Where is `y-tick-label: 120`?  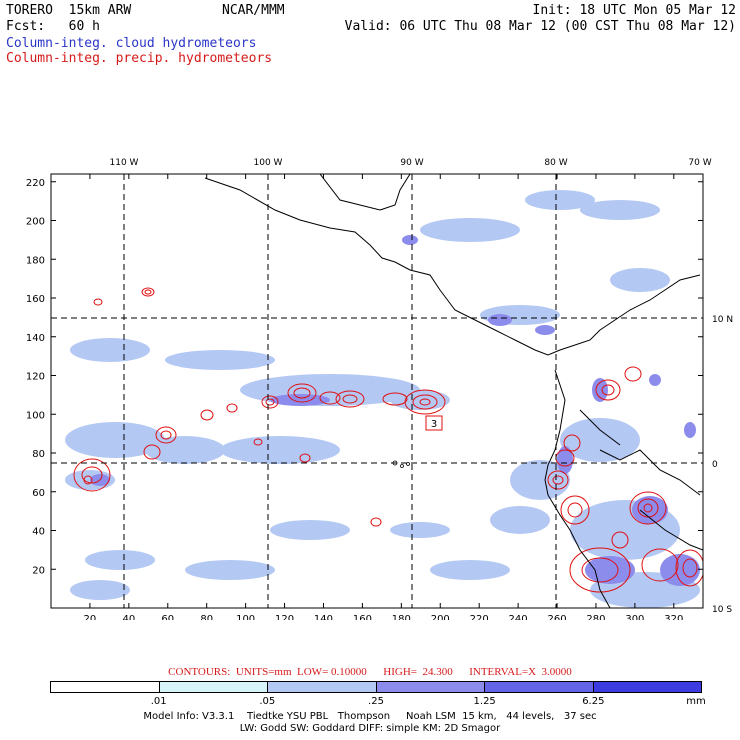
y-tick-label: 120 is located at coordinates (35, 377).